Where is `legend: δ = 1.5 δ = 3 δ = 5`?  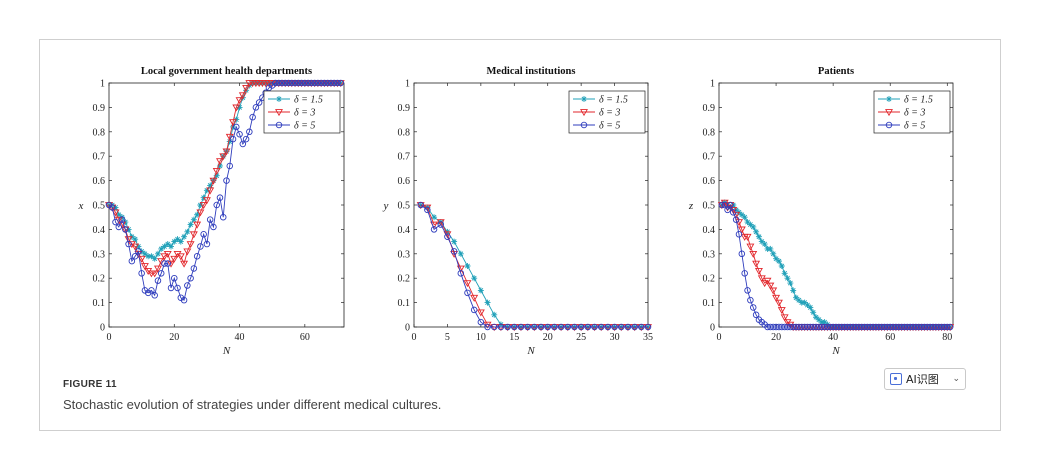
legend: δ = 1.5 δ = 3 δ = 5 is located at coordinates (912, 112).